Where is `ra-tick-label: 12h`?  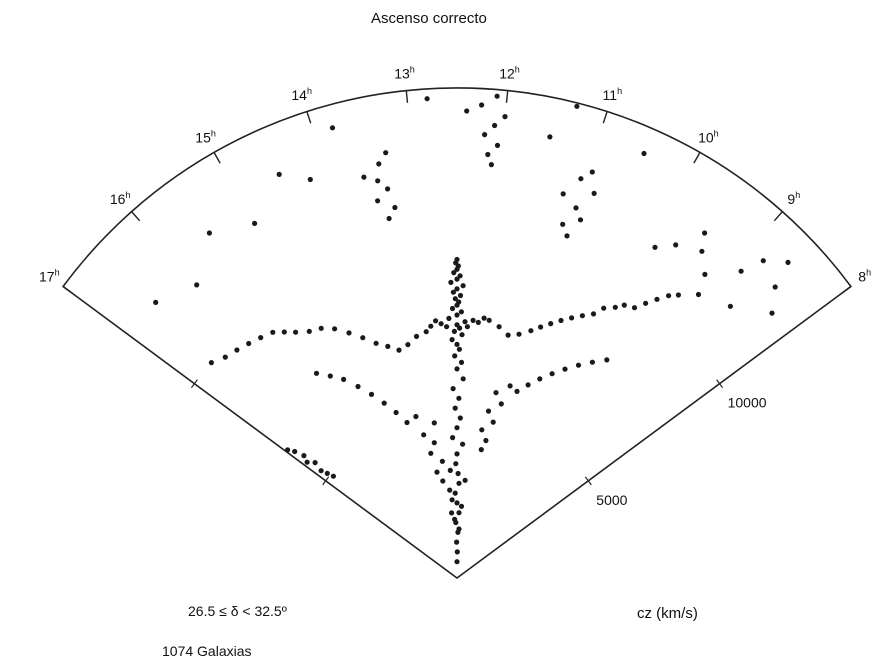 ra-tick-label: 12h is located at coordinates (509, 73).